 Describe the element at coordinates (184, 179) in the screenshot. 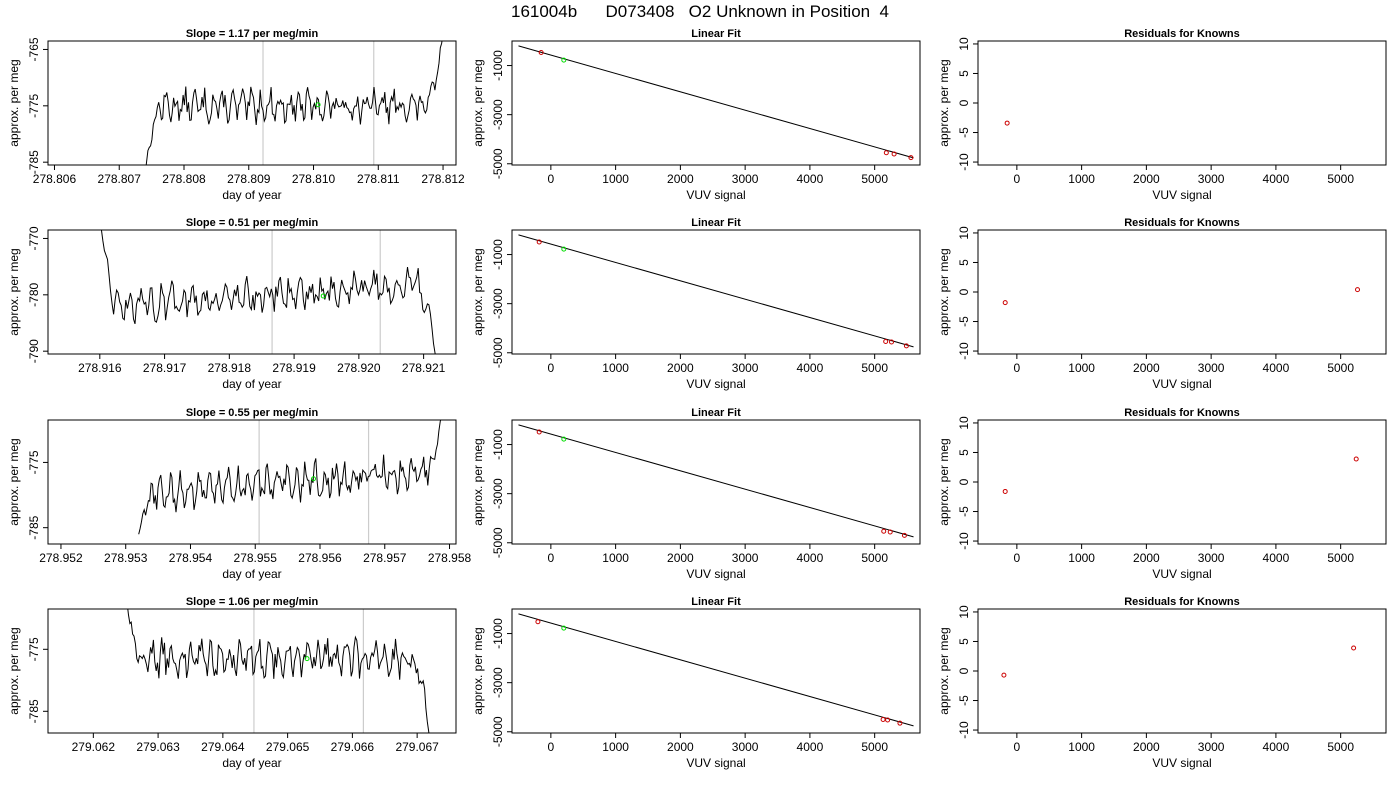

I see `x-tick-label: 278.808` at that location.